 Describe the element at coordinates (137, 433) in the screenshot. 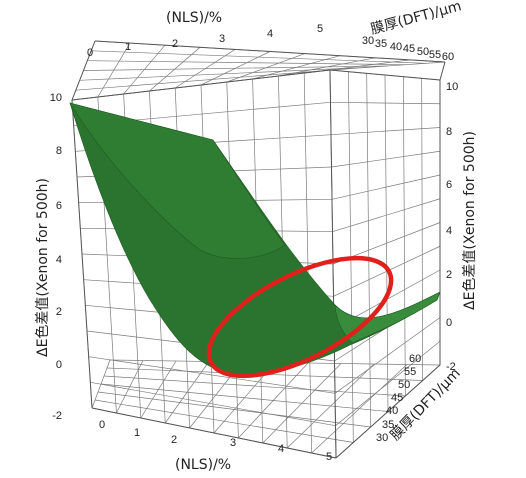

I see `x-tick-bottom: 1` at that location.